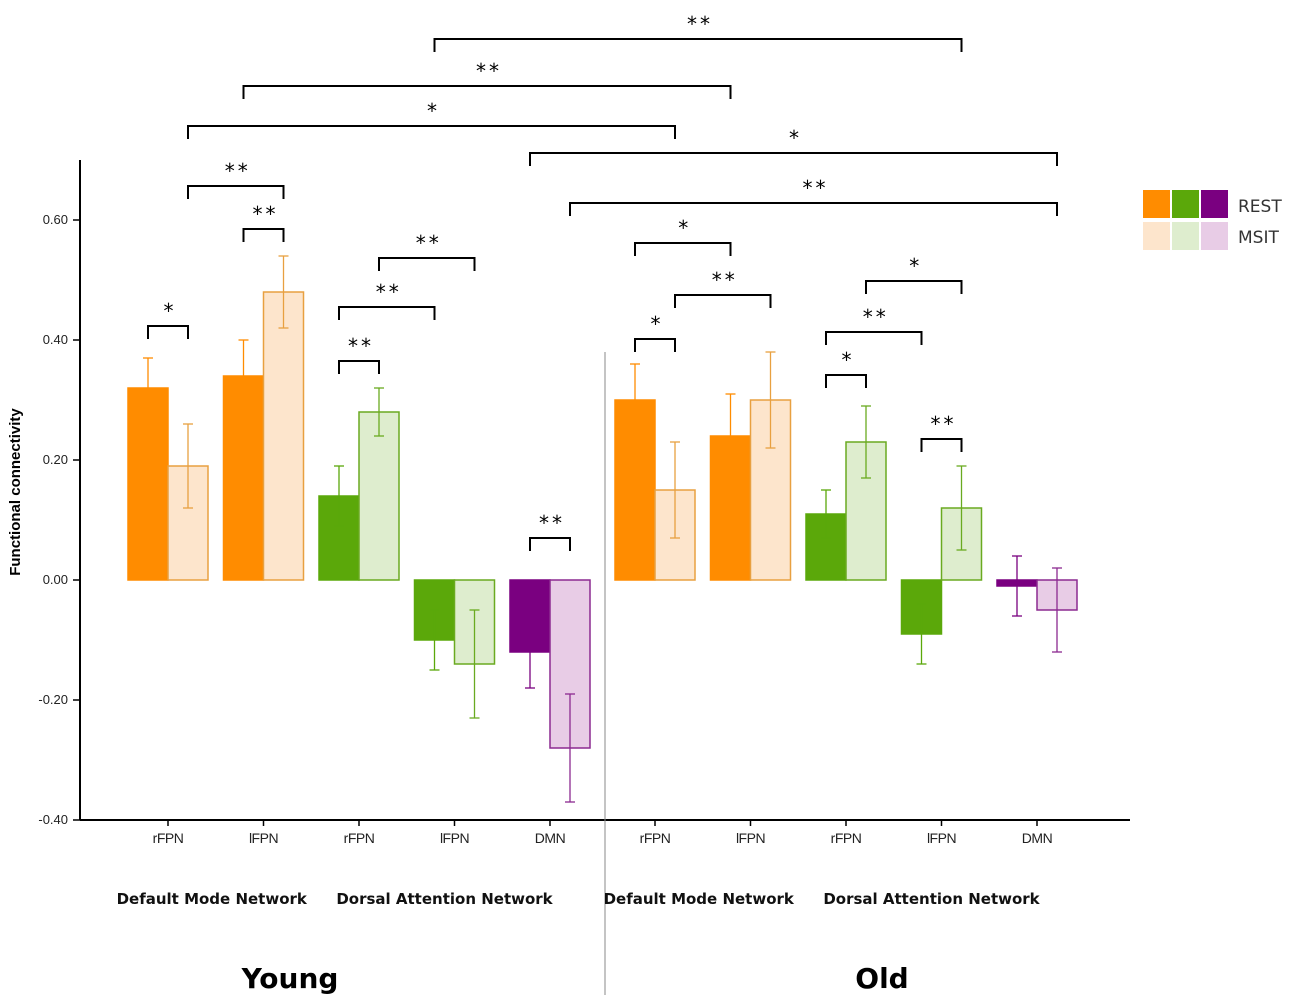 This screenshot has height=1003, width=1300. I want to click on y-tick-label: 0.60, so click(55, 219).